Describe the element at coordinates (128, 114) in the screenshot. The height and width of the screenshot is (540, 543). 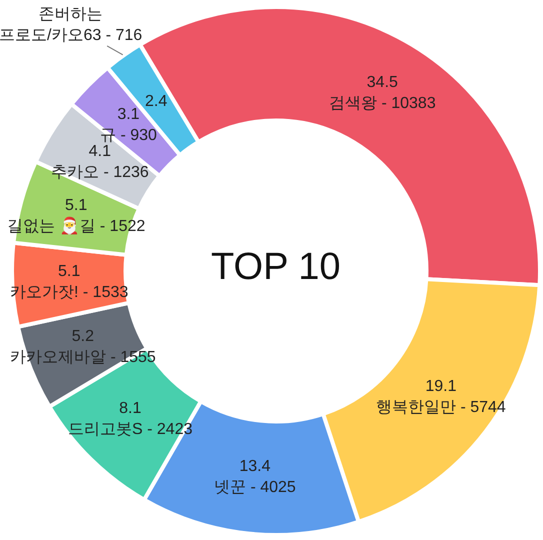
I see `data-label: 3.1` at that location.